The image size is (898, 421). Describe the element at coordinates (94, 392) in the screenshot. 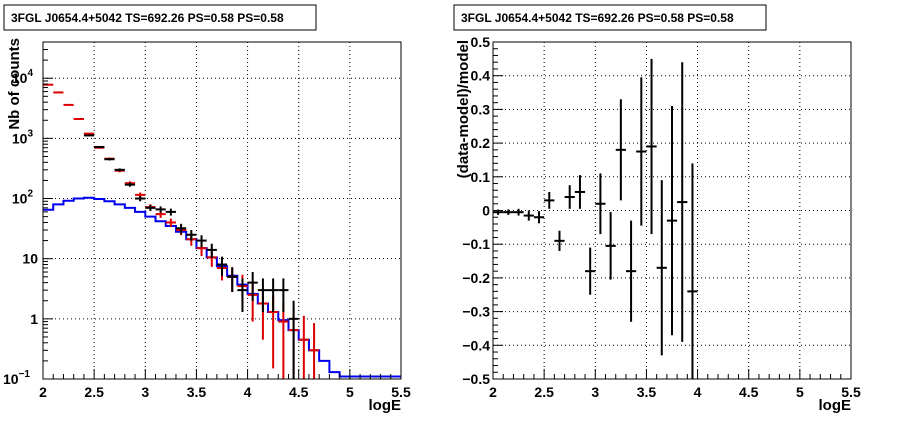

I see `left-x-tick-label: 2.5` at that location.